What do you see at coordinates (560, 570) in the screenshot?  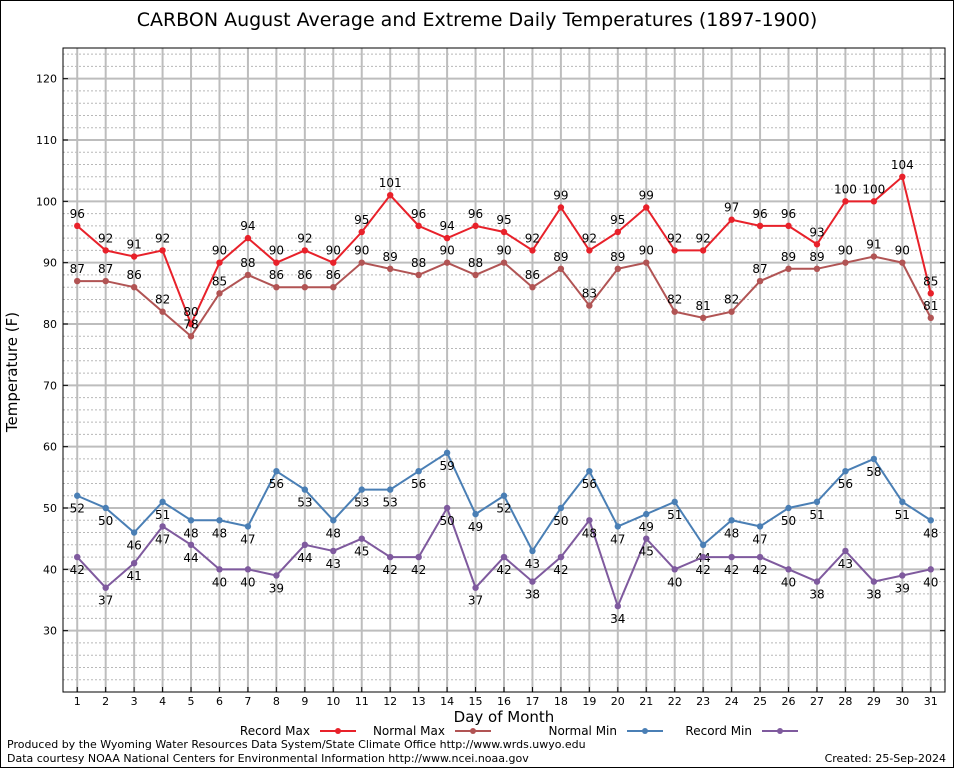 I see `record-min-data-label: 42` at bounding box center [560, 570].